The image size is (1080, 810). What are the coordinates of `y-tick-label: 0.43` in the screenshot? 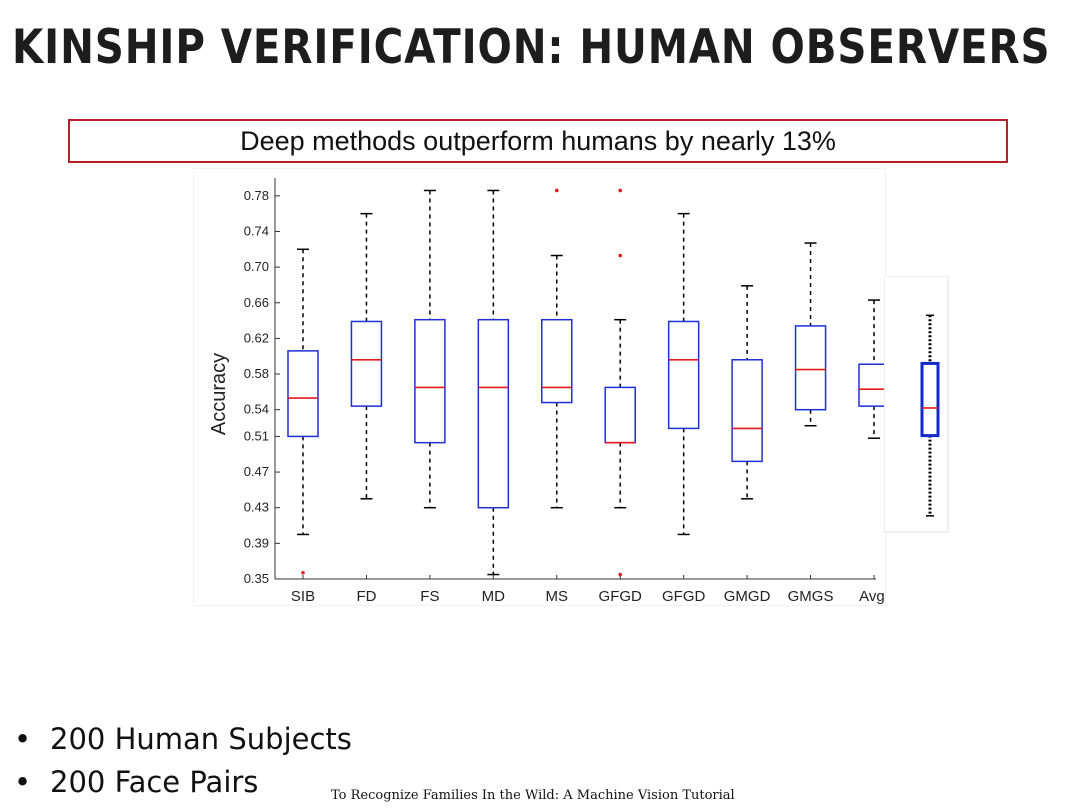 It's located at (256, 507).